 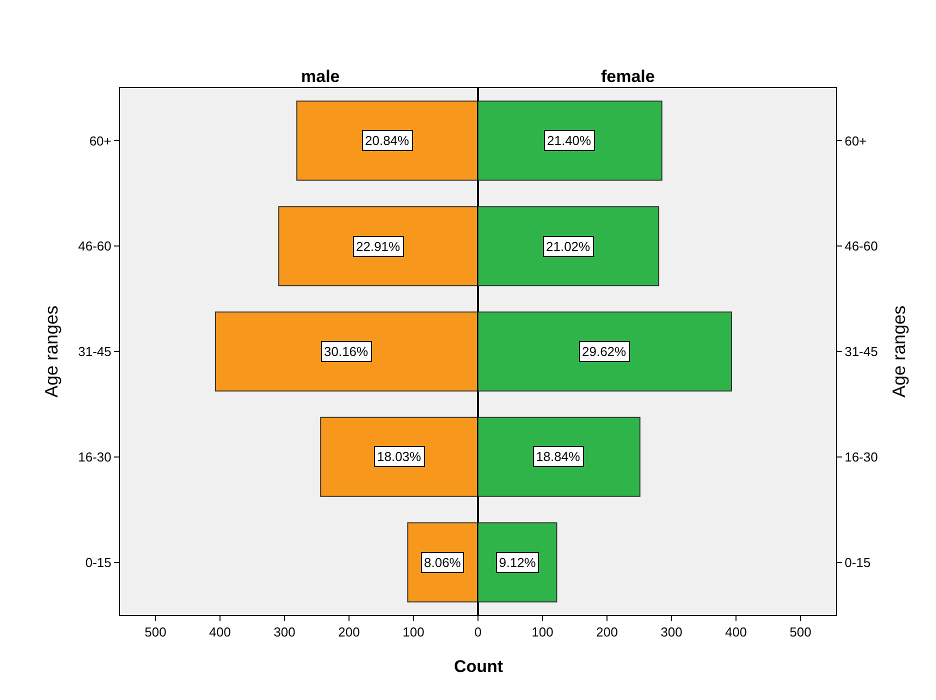 What do you see at coordinates (320, 76) in the screenshot?
I see `chart-title: male` at bounding box center [320, 76].